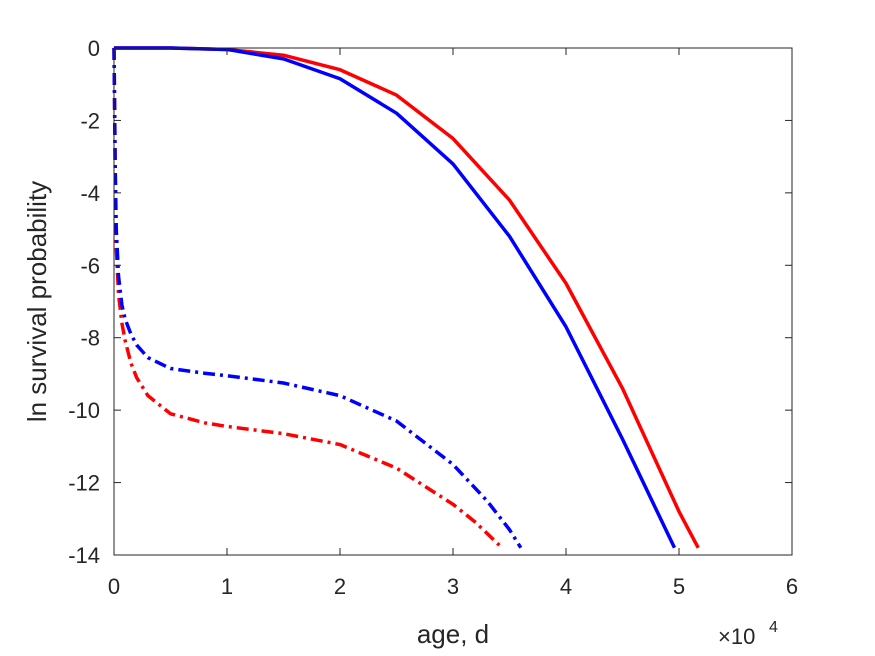 The height and width of the screenshot is (656, 875). I want to click on y-tick-label: -14, so click(84, 555).